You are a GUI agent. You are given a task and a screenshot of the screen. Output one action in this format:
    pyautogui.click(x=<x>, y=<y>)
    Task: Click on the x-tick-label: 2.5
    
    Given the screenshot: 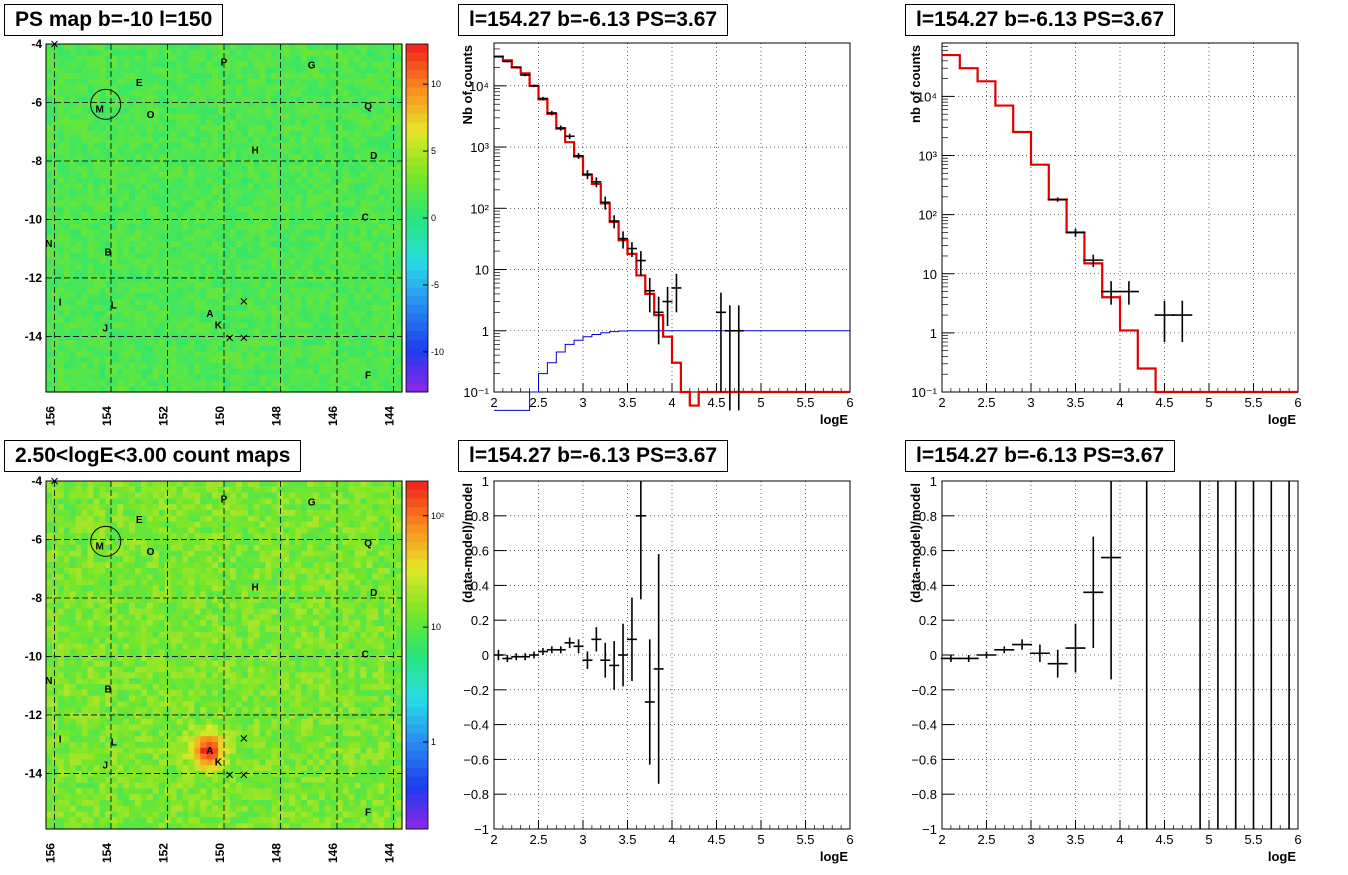 What is the action you would take?
    pyautogui.click(x=538, y=839)
    